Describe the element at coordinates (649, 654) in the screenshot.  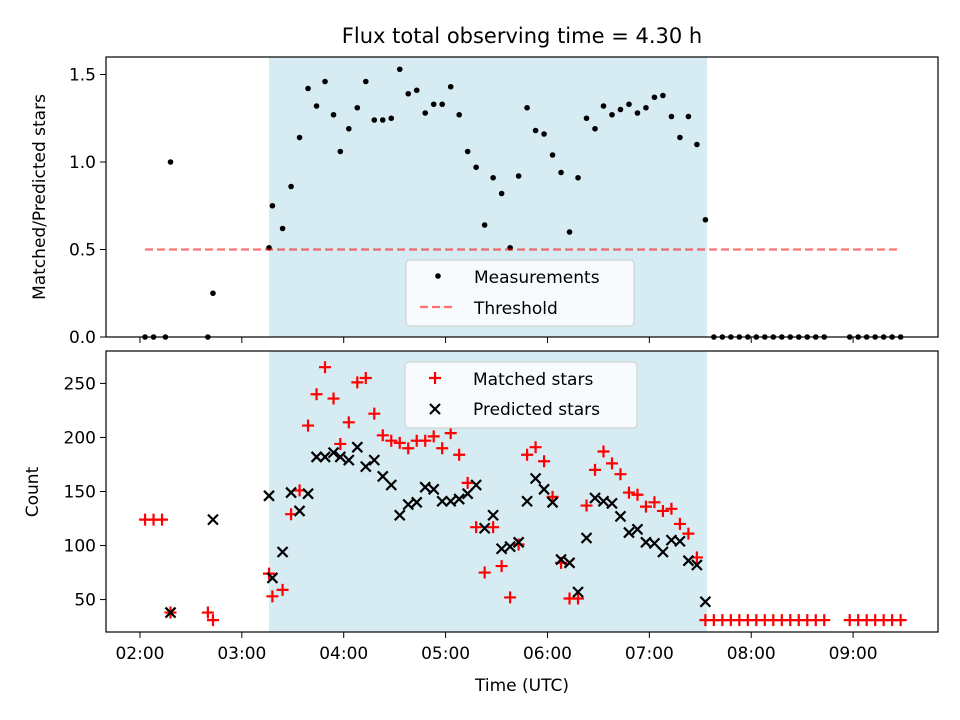
I see `x-tick-label: 07:00` at that location.